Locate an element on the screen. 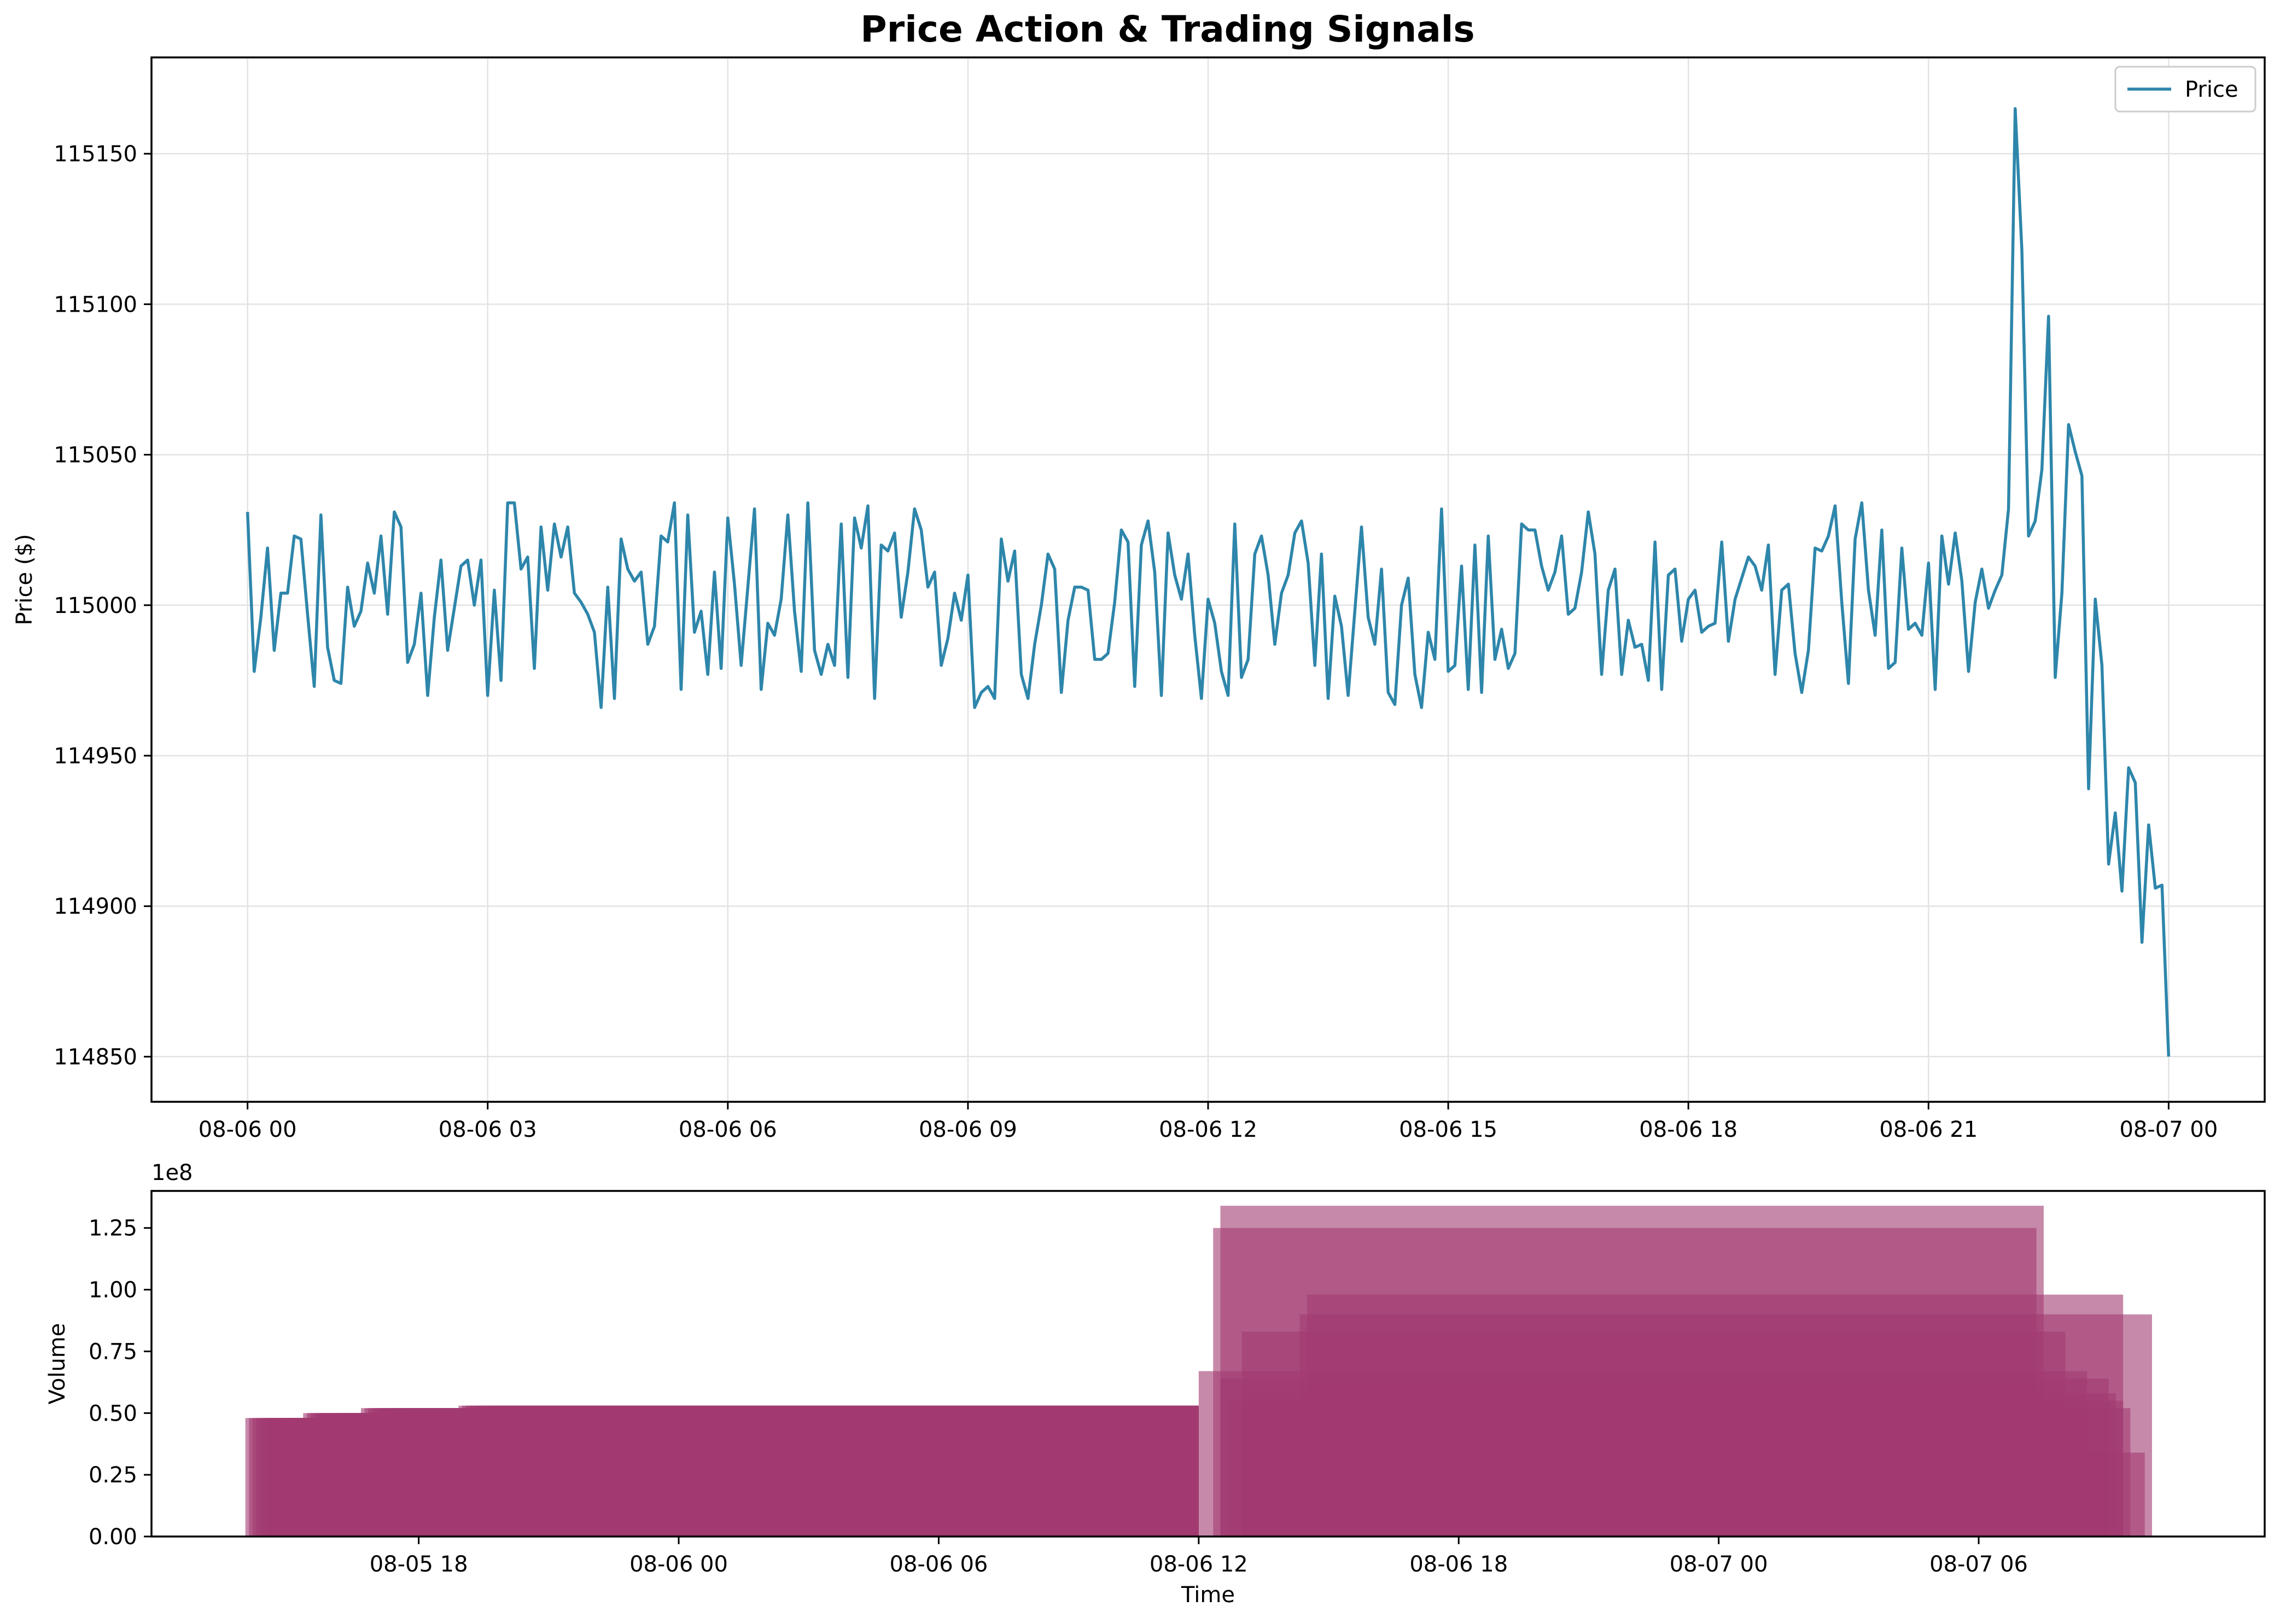 The height and width of the screenshot is (1624, 2280). volume-chart-y-label: Volume is located at coordinates (57, 1364).